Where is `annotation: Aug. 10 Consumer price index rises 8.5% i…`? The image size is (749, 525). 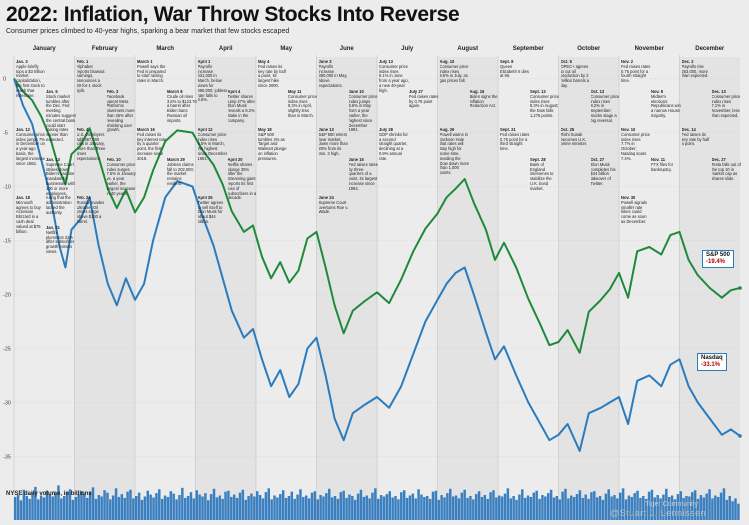 annotation: Aug. 10 Consumer price index rises 8.5% i… is located at coordinates (455, 72).